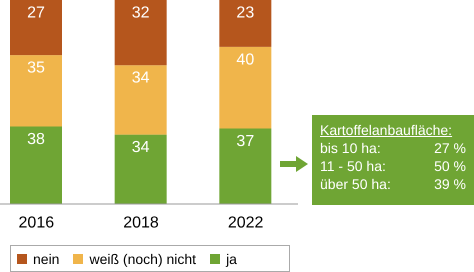 The width and height of the screenshot is (474, 272). What do you see at coordinates (355, 184) in the screenshot?
I see `text: über 50 ha:` at bounding box center [355, 184].